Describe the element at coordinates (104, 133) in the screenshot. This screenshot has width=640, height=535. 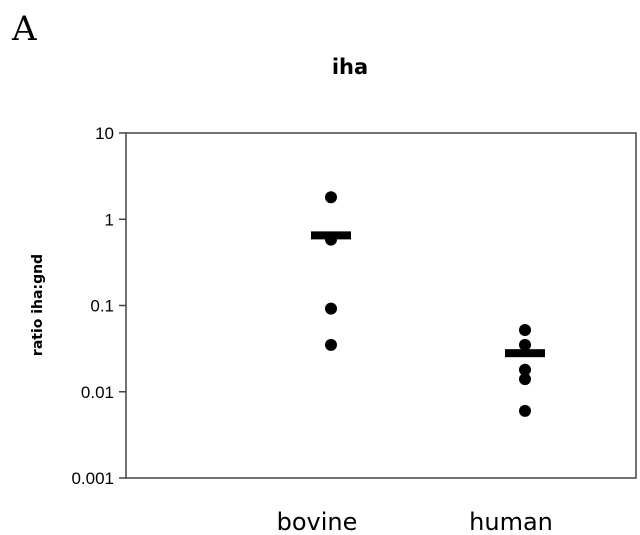
I see `y-tick-label: 10` at that location.